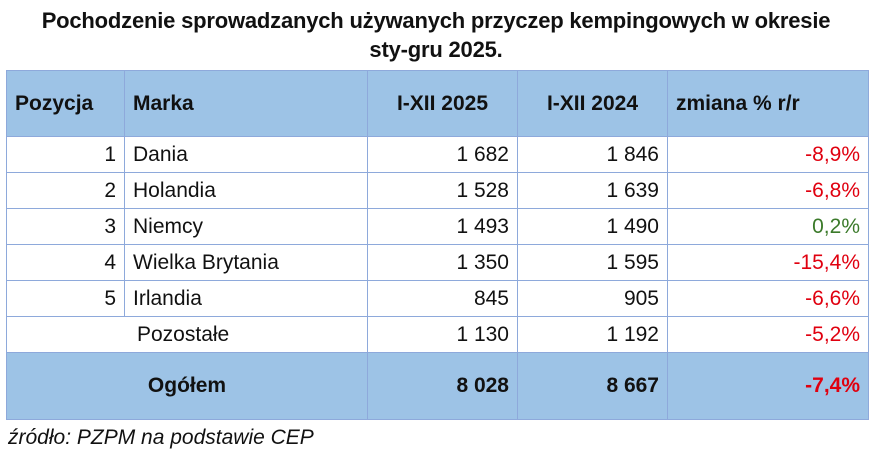 The height and width of the screenshot is (460, 872). I want to click on cell-brand: Dania, so click(246, 154).